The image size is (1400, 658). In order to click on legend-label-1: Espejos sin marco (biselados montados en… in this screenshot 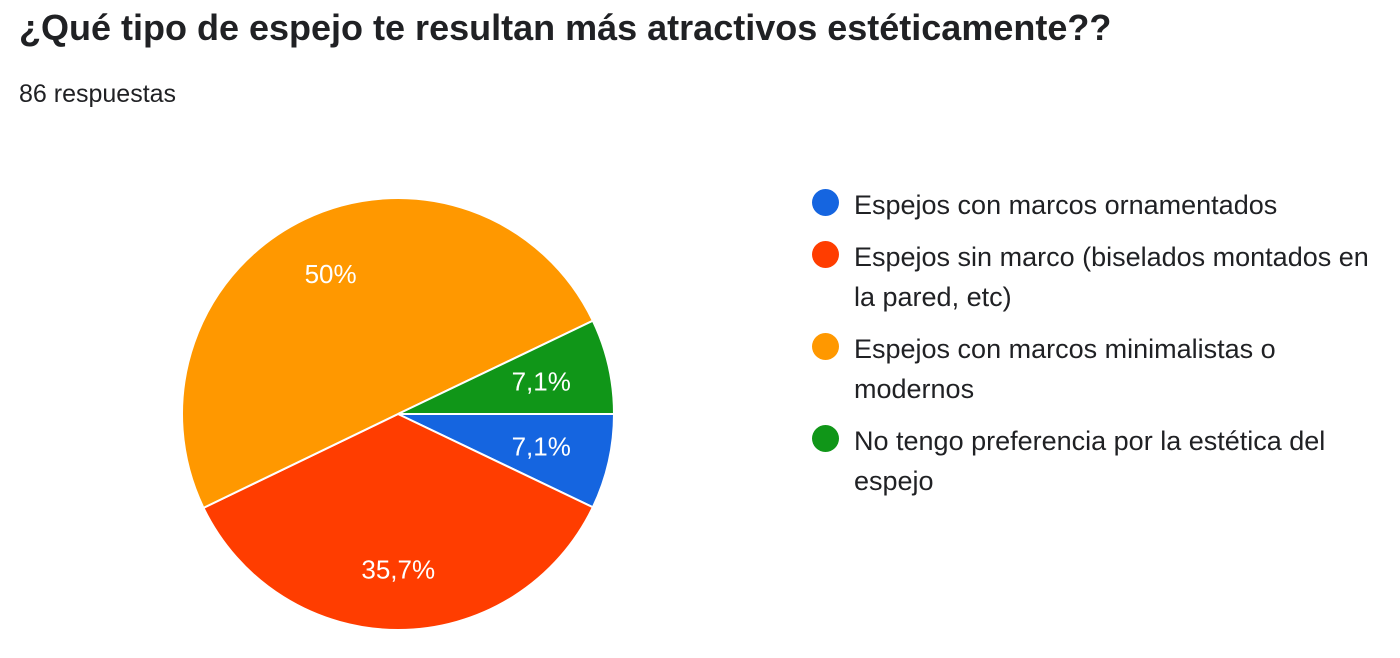, I will do `click(1111, 277)`.